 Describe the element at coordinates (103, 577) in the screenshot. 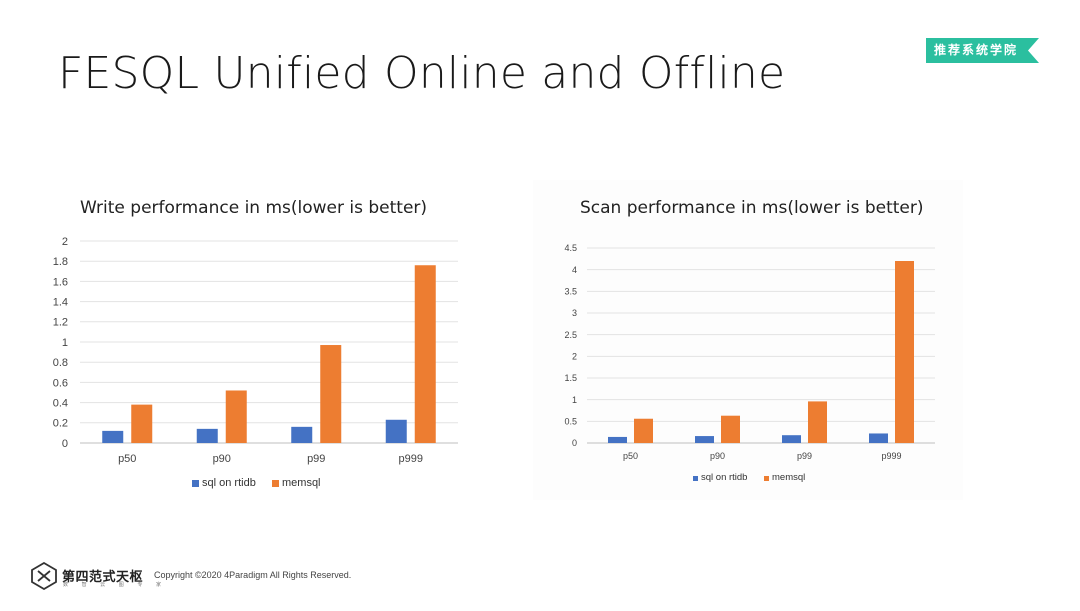

I see `footer-brand-name: 第四范式天枢` at that location.